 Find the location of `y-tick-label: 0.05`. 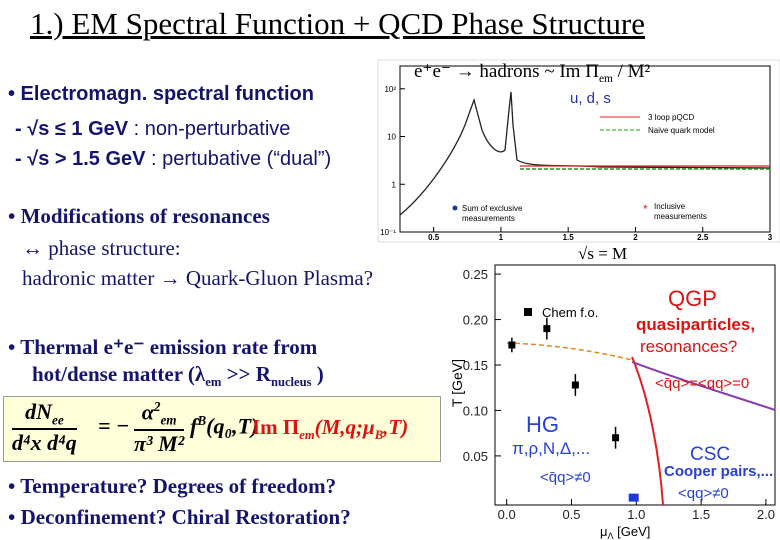

y-tick-label: 0.05 is located at coordinates (475, 456).